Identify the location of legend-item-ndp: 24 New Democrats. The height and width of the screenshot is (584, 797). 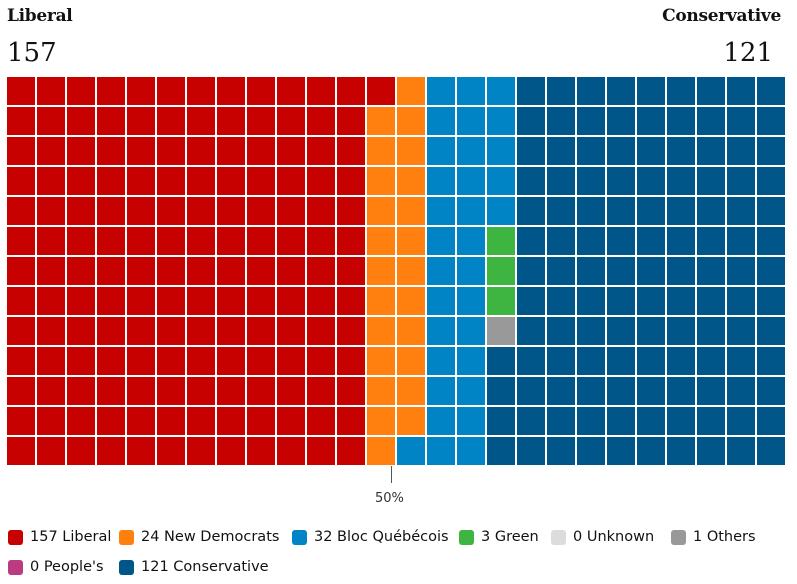
(199, 537).